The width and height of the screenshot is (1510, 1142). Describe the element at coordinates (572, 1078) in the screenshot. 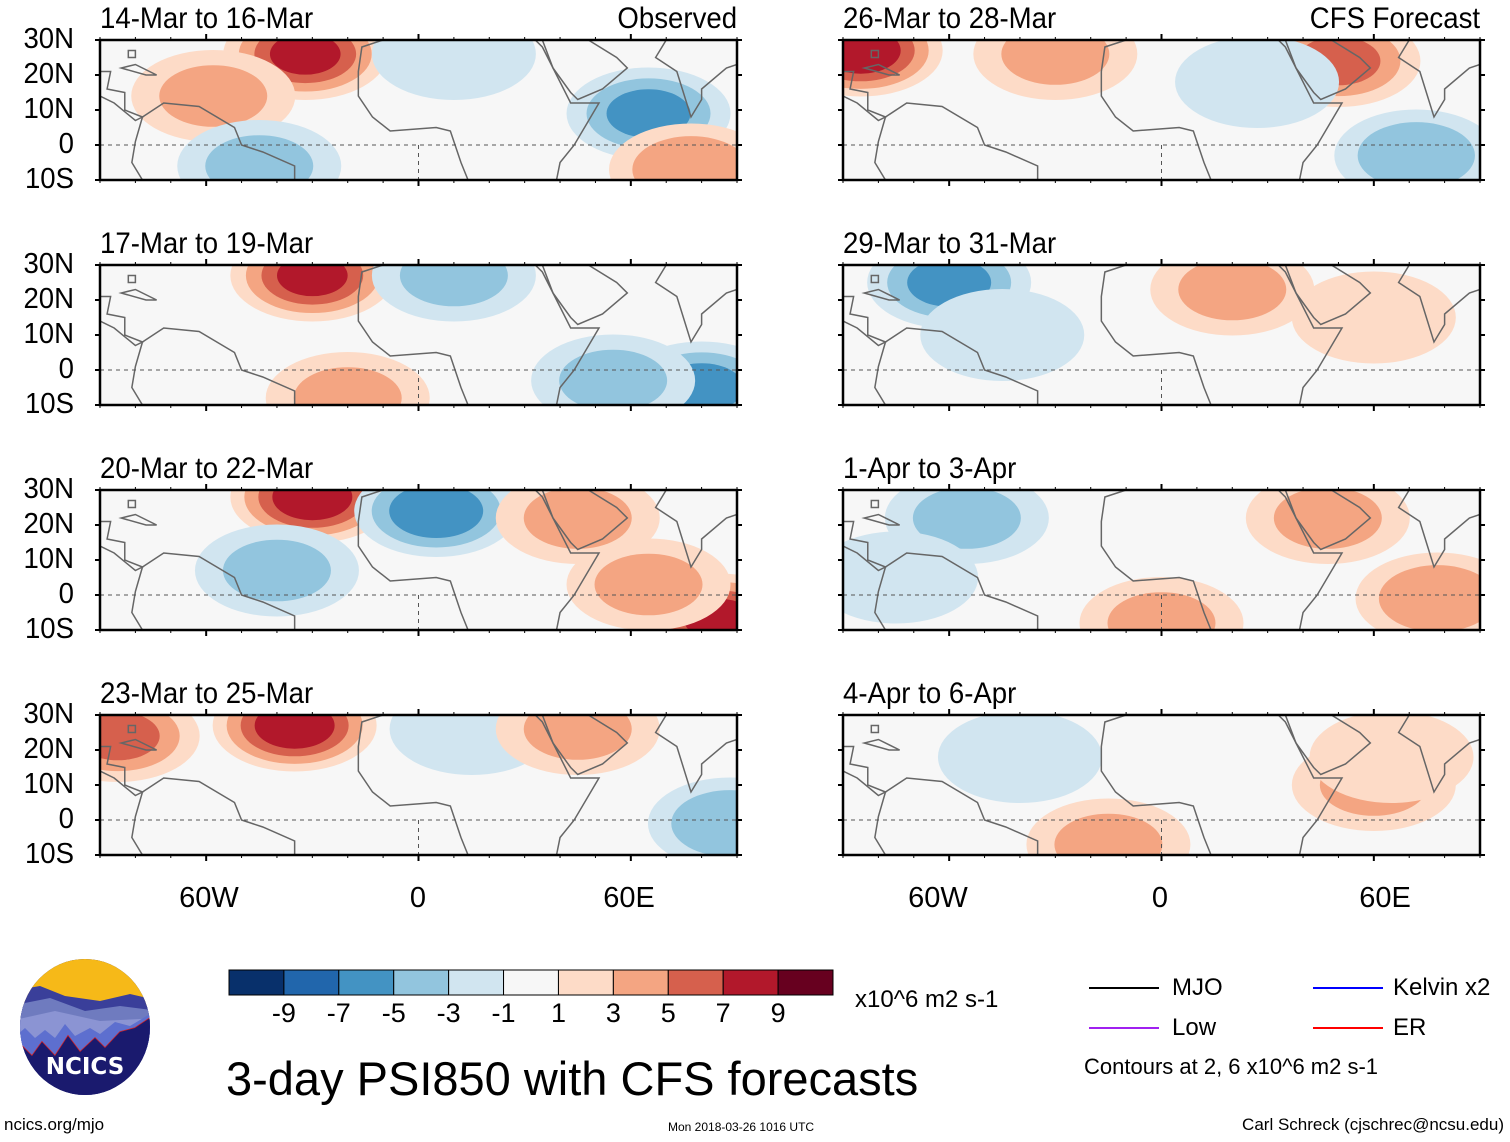

I see `figure-title: 3-day PSI850 with CFS forecasts` at that location.